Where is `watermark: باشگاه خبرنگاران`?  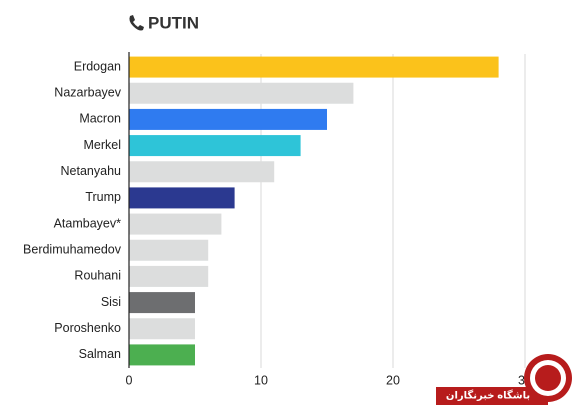
watermark: باشگاه خبرنگاران is located at coordinates (504, 379).